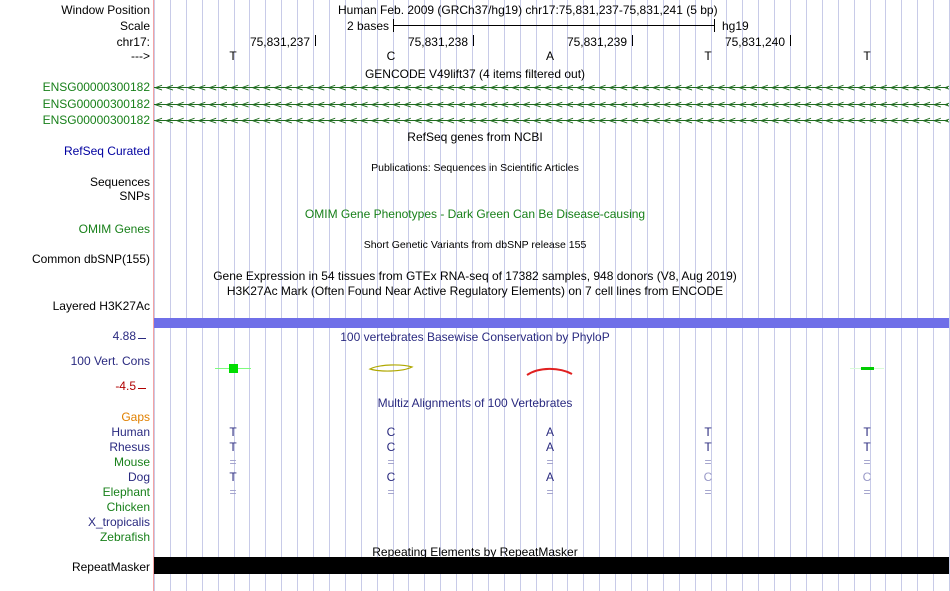 This screenshot has height=591, width=950. Describe the element at coordinates (134, 196) in the screenshot. I see `snps-label: SNPs` at that location.